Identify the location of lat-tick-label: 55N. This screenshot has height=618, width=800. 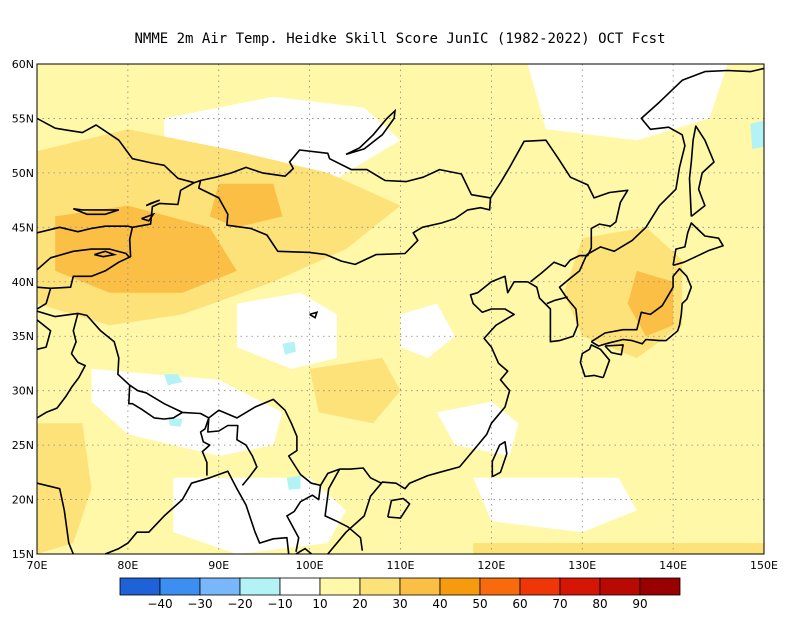
(23, 118).